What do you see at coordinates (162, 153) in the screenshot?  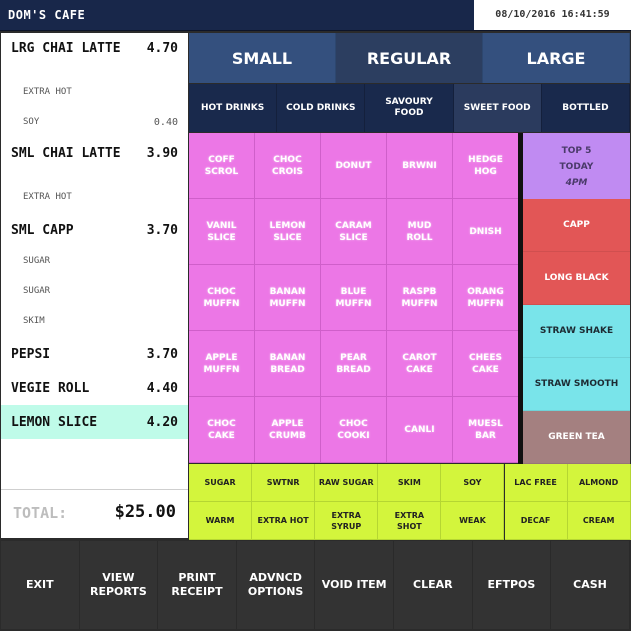 I see `order-item-price: 3.90` at bounding box center [162, 153].